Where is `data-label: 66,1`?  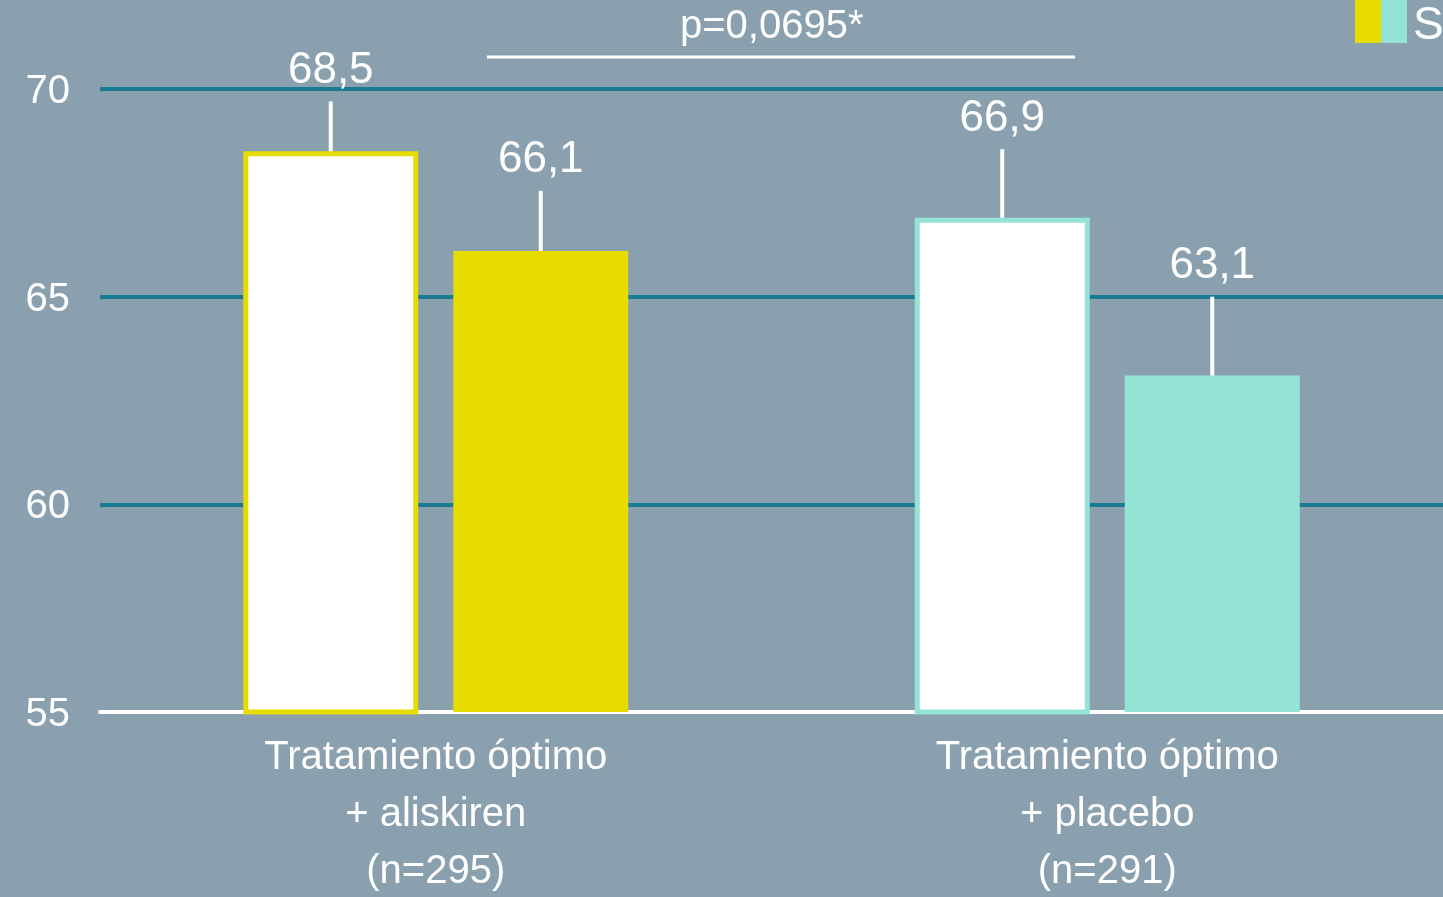 data-label: 66,1 is located at coordinates (540, 157).